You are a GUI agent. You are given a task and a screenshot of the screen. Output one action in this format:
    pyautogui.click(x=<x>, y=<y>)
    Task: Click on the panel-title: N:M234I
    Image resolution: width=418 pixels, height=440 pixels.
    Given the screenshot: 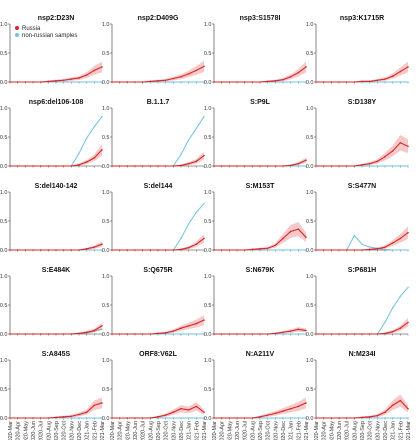 What is the action you would take?
    pyautogui.click(x=362, y=354)
    